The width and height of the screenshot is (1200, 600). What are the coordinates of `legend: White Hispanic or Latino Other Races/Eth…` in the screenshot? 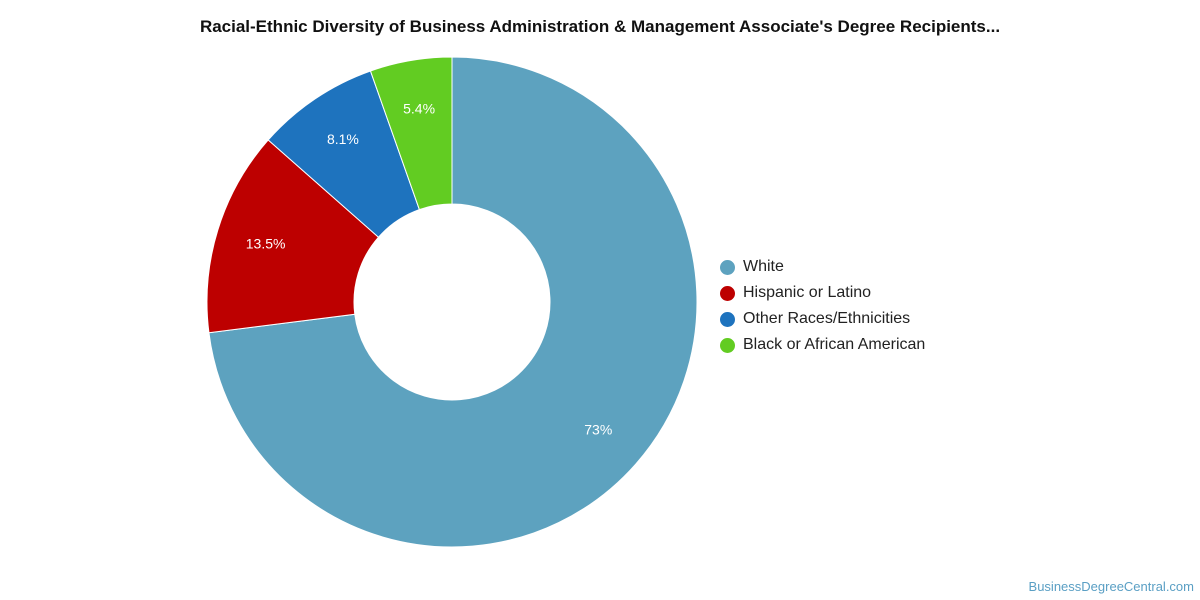 It's located at (822, 306).